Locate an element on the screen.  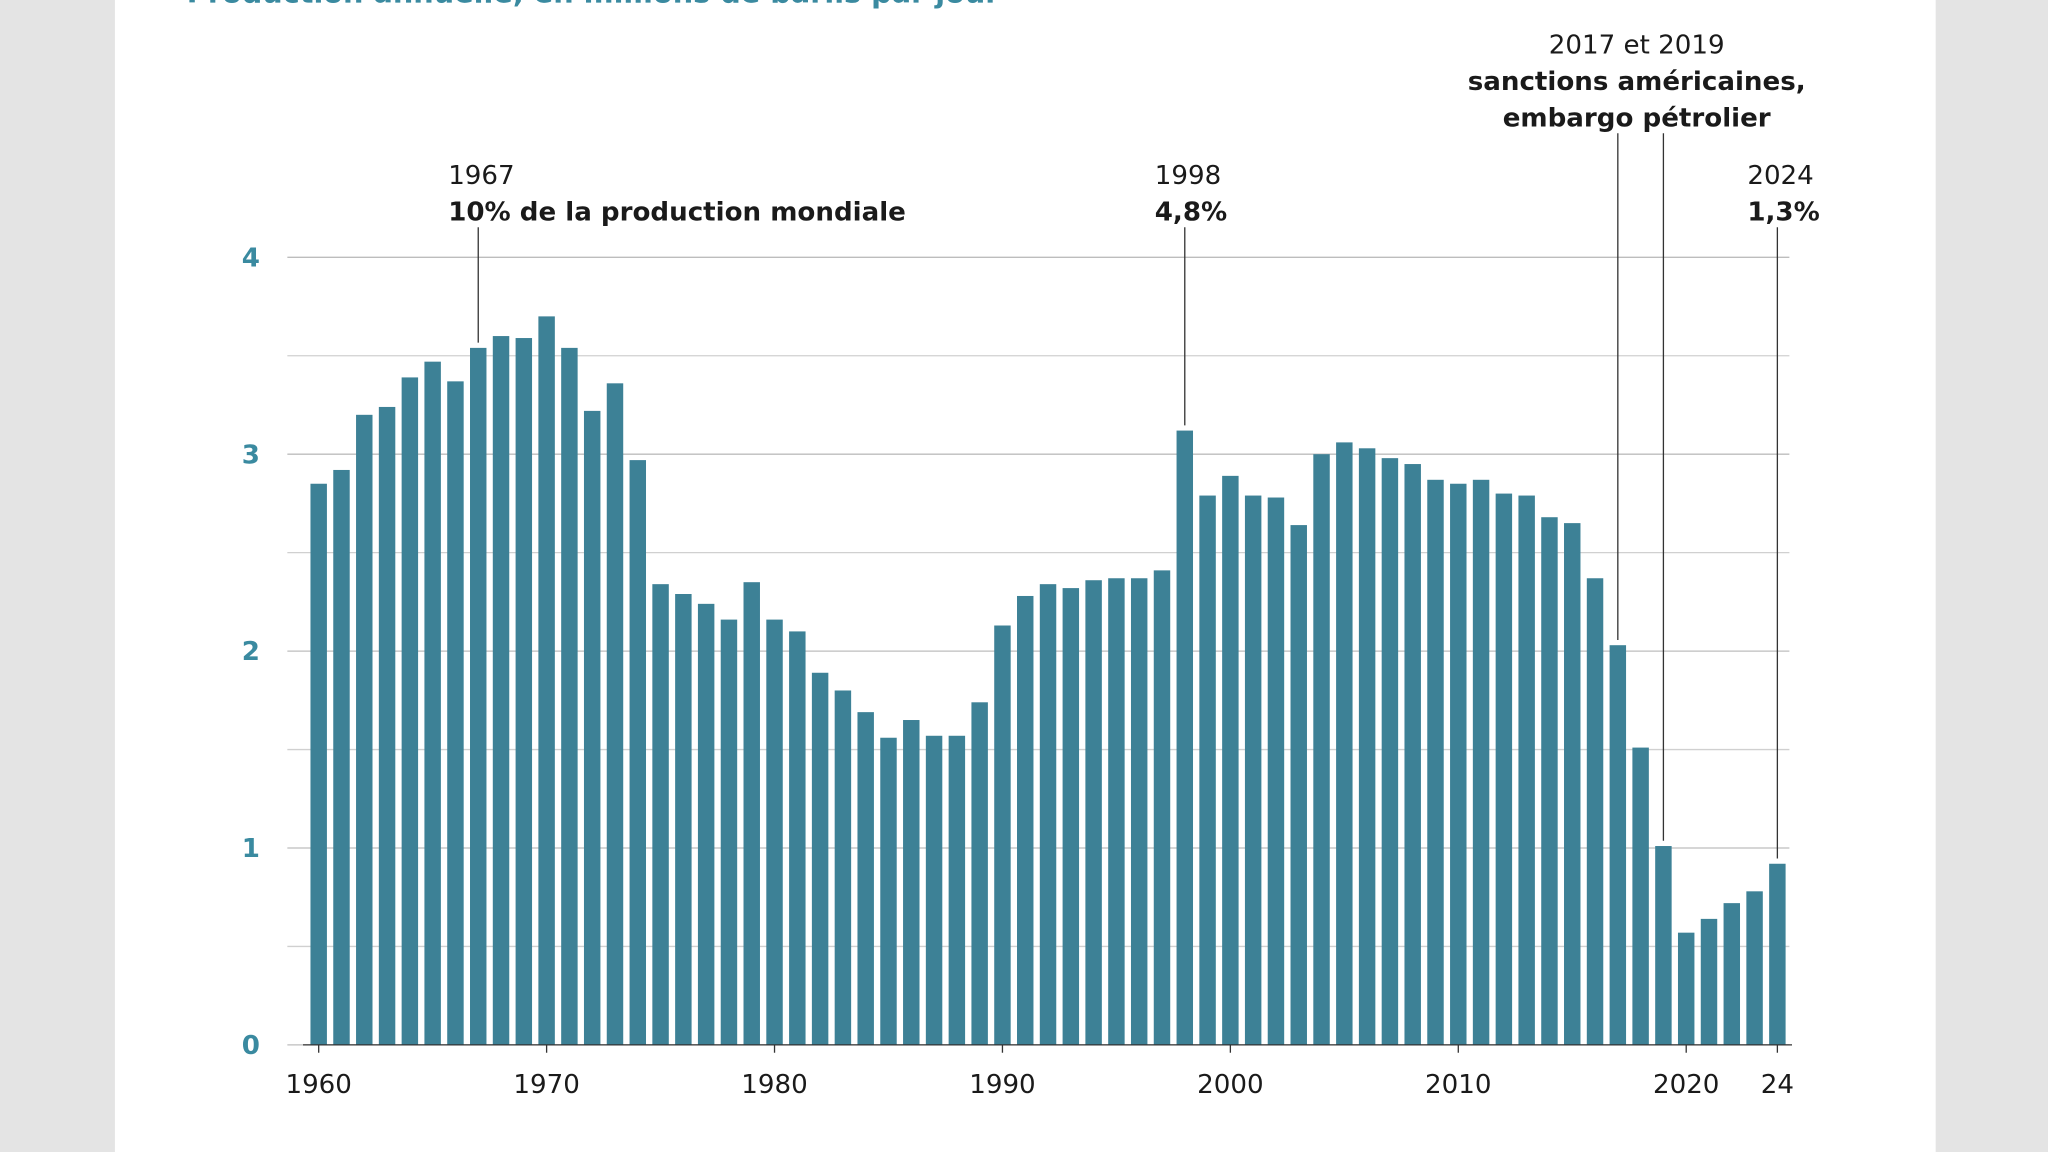
annotation-text: 1967 is located at coordinates (481, 176).